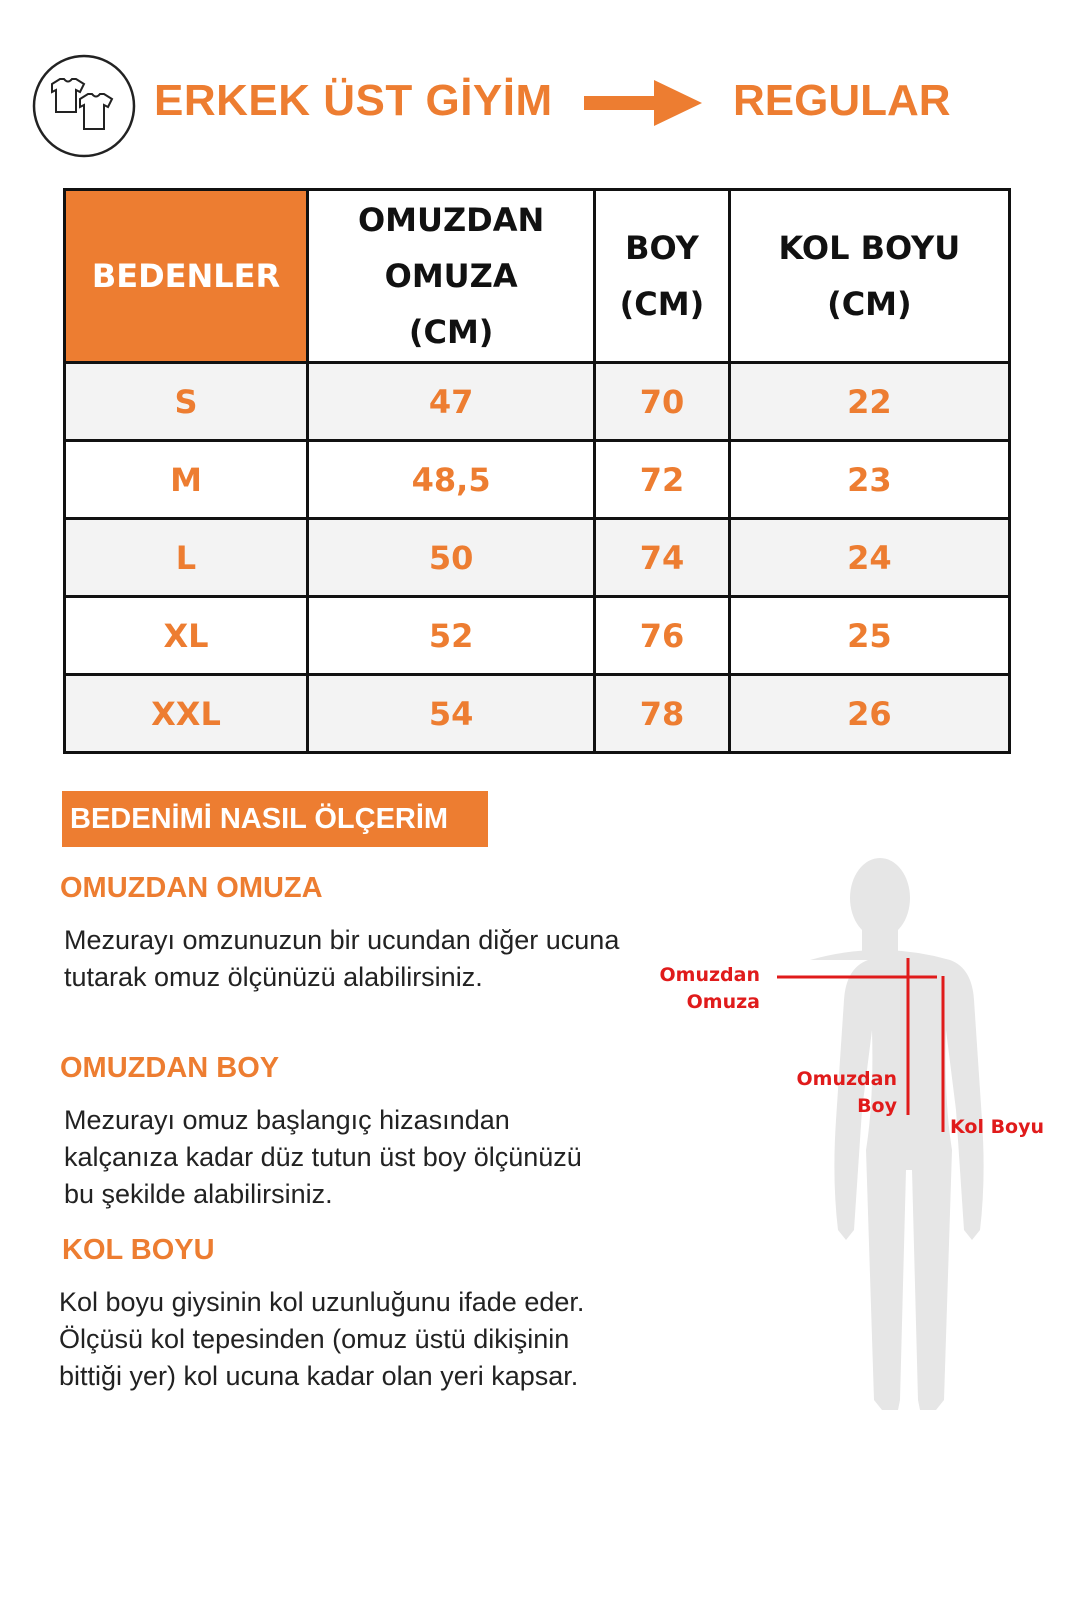 This screenshot has width=1080, height=1620. Describe the element at coordinates (869, 713) in the screenshot. I see `value-cell: 26` at that location.